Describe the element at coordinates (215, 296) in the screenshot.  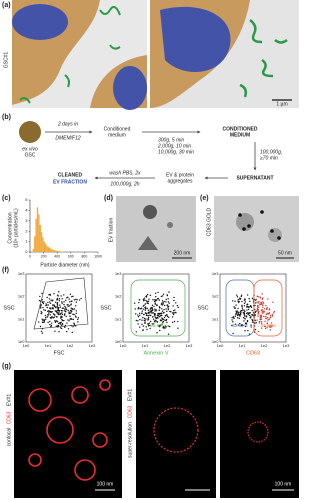
I see `y-tick-label: 1e2` at that location.